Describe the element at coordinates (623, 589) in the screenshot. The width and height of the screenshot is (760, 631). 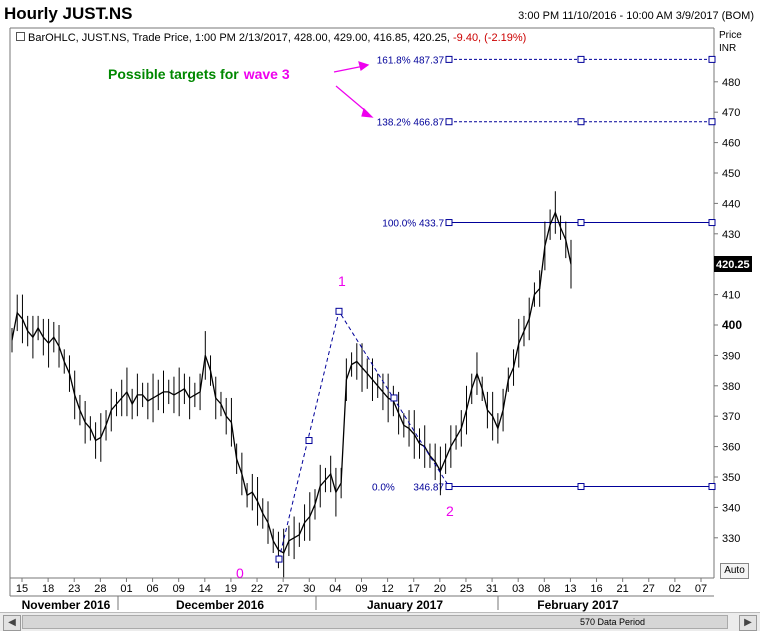
I see `x-tick-label: 21` at that location.